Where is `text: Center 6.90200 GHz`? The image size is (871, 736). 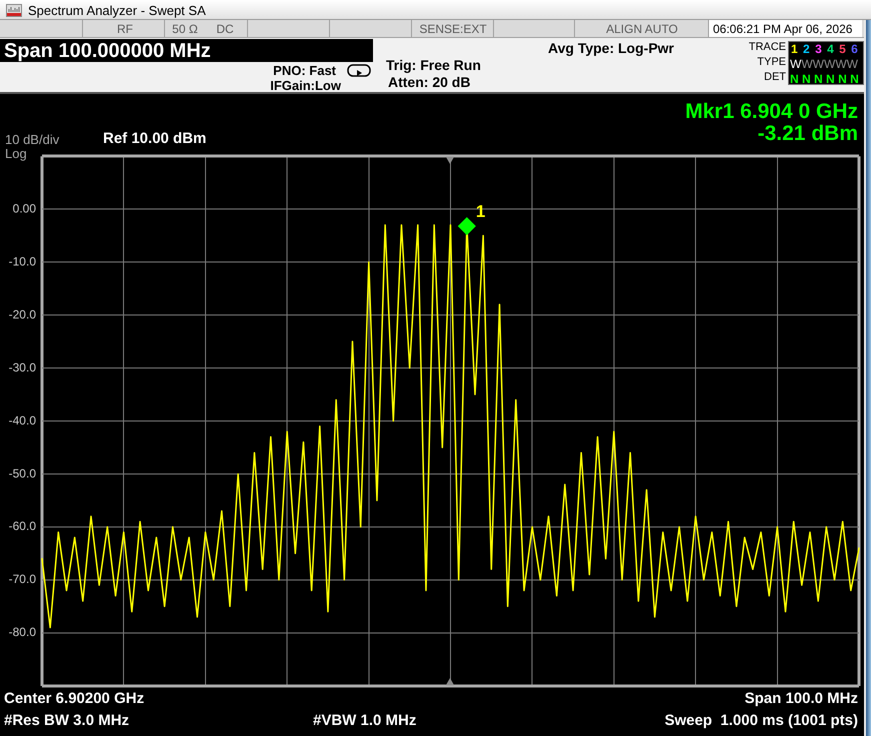 text: Center 6.90200 GHz is located at coordinates (74, 698).